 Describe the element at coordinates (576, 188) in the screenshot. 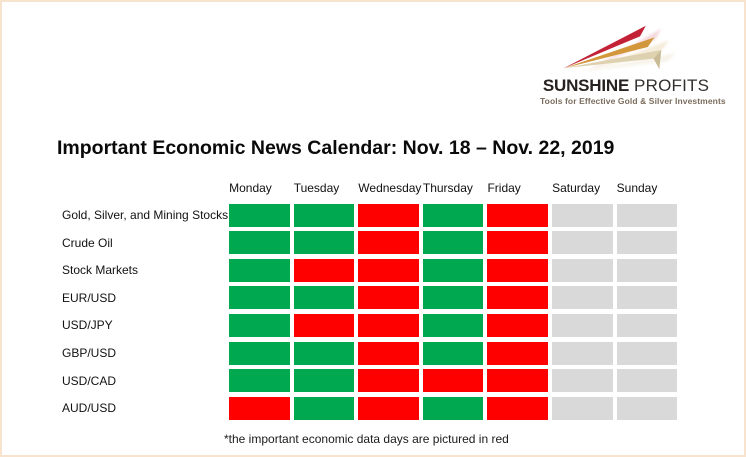

I see `day-header-saturday: Saturday` at that location.